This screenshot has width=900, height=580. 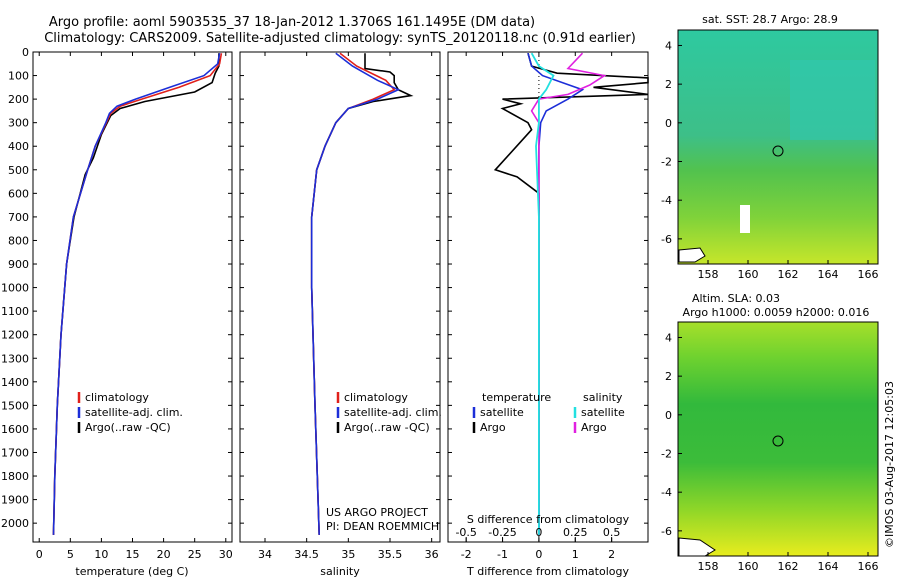 I want to click on depth-tick-label: 1200, so click(x=15, y=335).